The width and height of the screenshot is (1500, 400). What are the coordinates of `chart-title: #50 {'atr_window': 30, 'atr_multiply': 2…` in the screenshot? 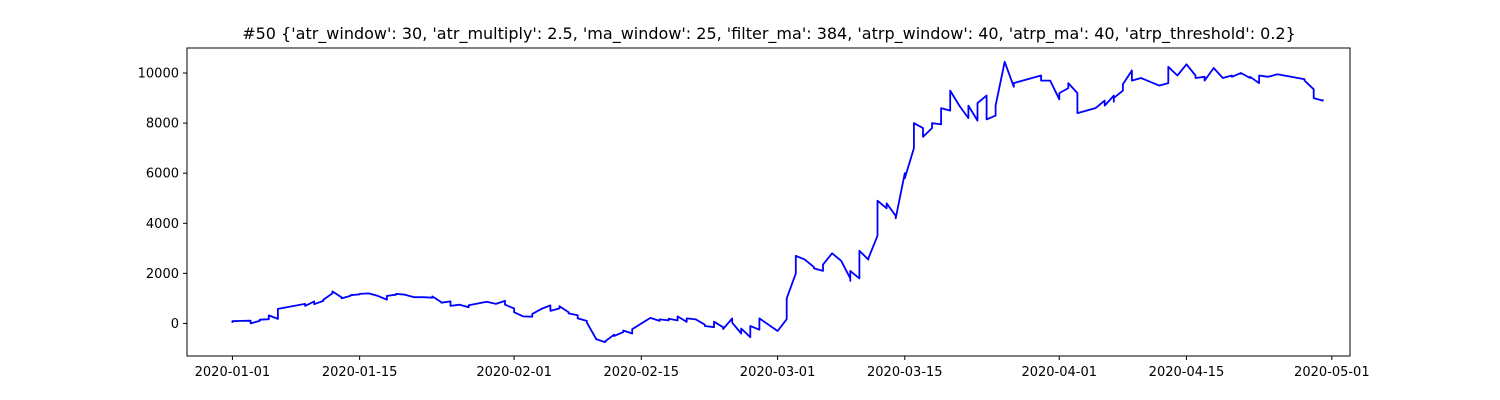 It's located at (769, 34).